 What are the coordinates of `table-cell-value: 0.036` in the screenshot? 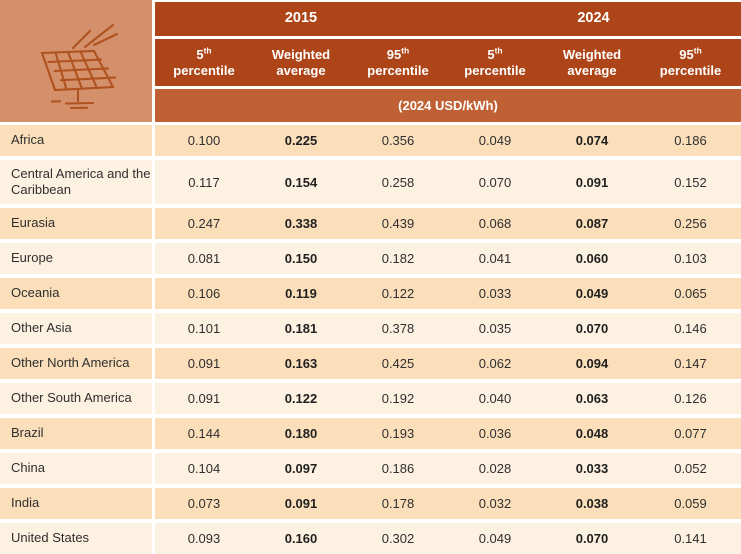 It's located at (495, 433).